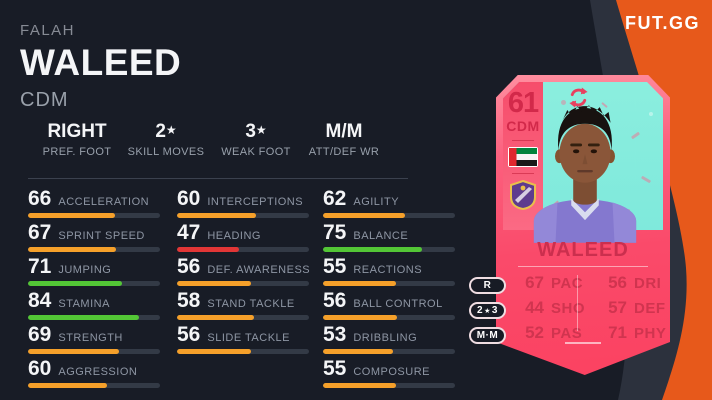 This screenshot has width=712, height=400. I want to click on stat-label: AGILITY, so click(376, 202).